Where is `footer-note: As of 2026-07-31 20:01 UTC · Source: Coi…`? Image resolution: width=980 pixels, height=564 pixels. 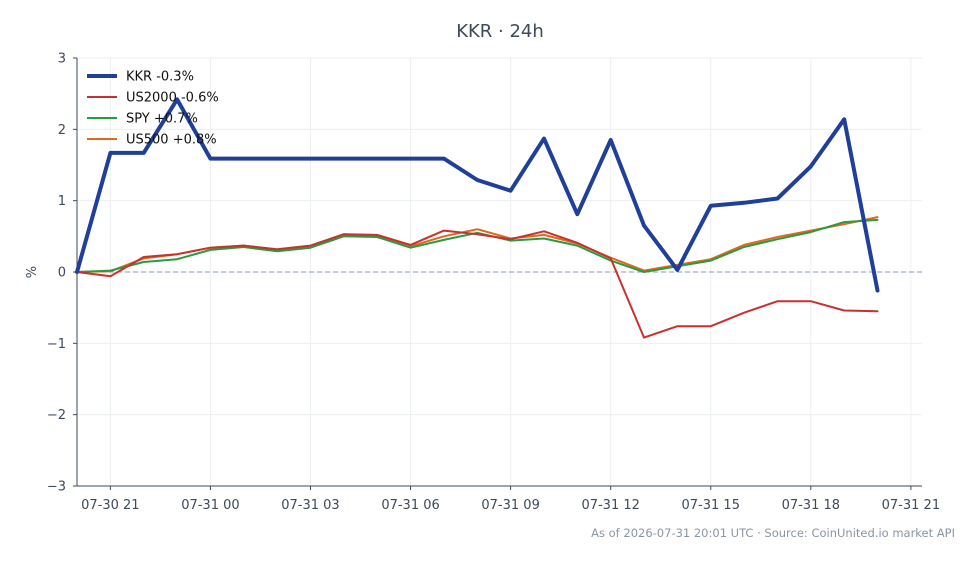
footer-note: As of 2026-07-31 20:01 UTC · Source: Coi… is located at coordinates (773, 533).